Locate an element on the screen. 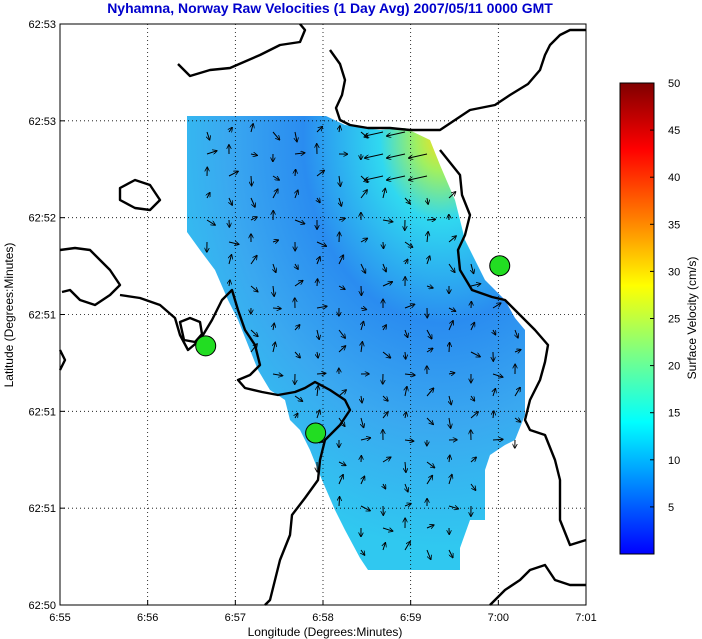  colorbar is located at coordinates (637, 318).